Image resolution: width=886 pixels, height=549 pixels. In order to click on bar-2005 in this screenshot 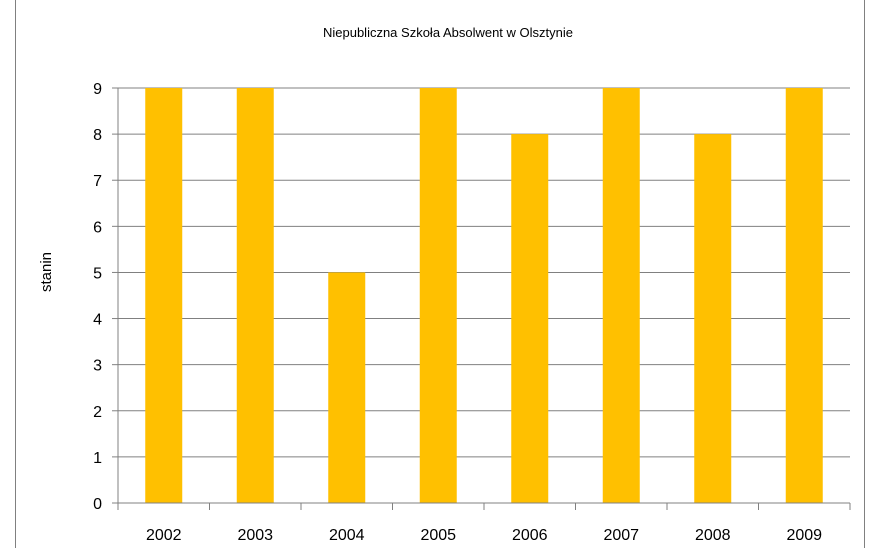, I will do `click(438, 295)`.